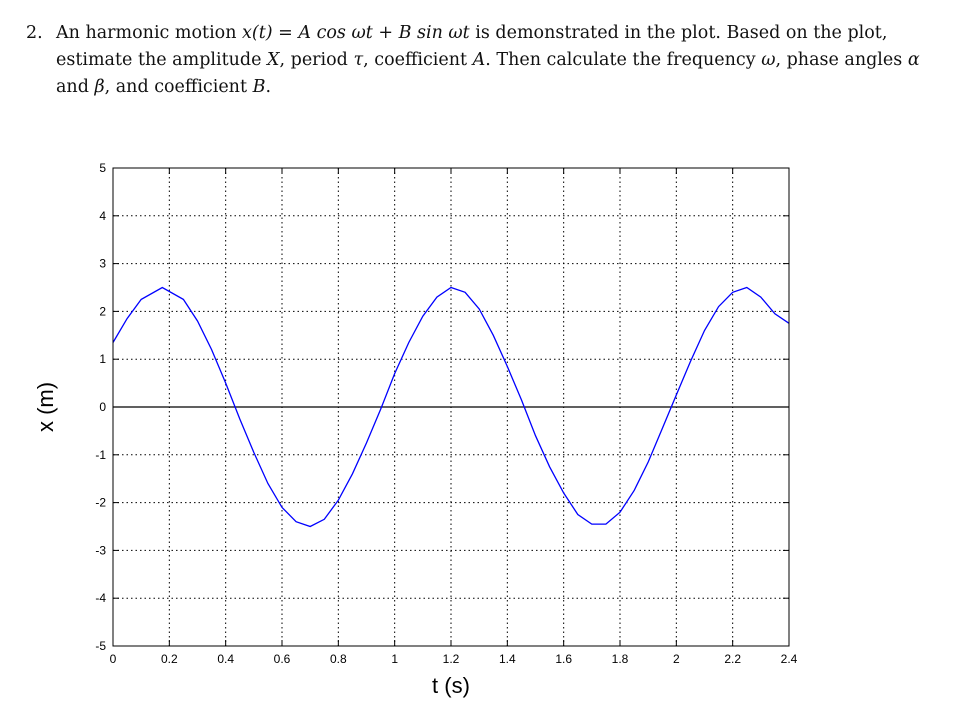 Image resolution: width=963 pixels, height=709 pixels. Describe the element at coordinates (169, 659) in the screenshot. I see `x-tick-label: 0.2` at that location.